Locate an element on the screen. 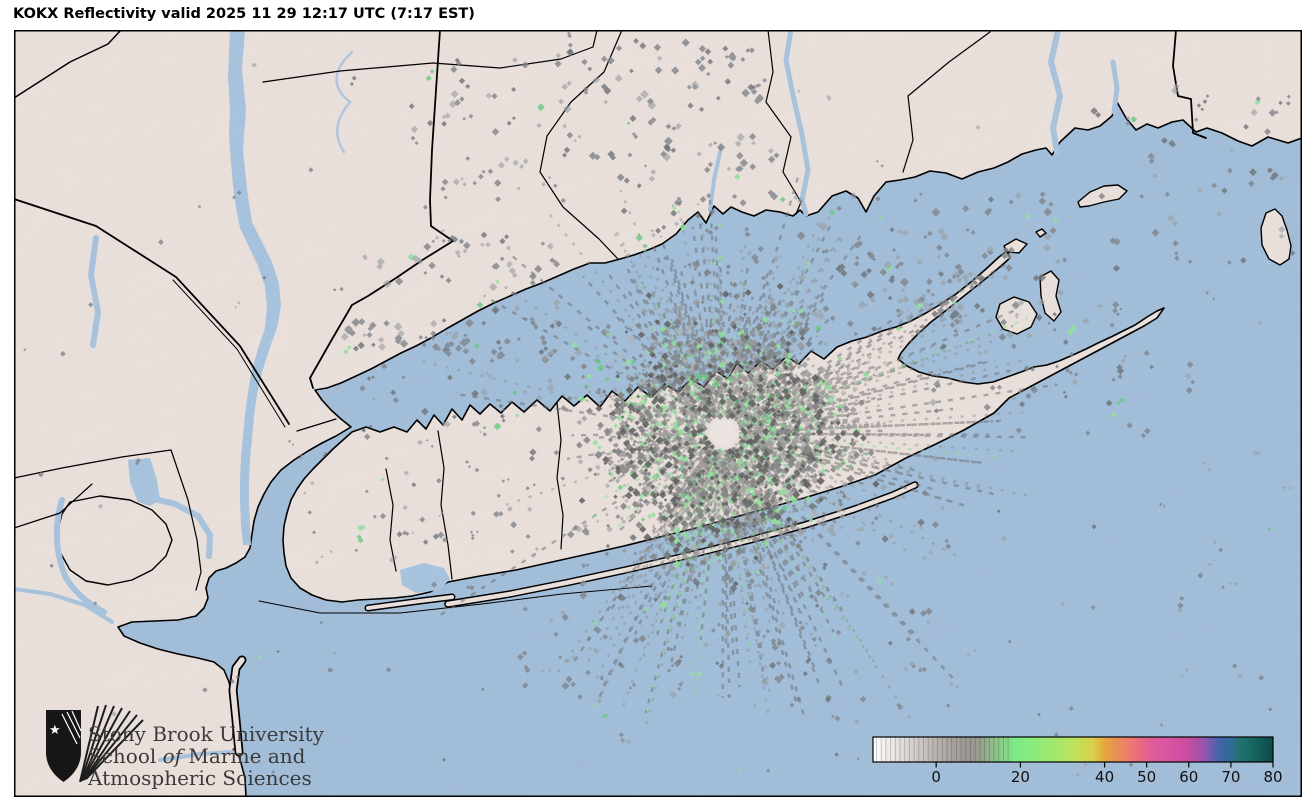  sbu-line1: Stony Brook University is located at coordinates (206, 734).